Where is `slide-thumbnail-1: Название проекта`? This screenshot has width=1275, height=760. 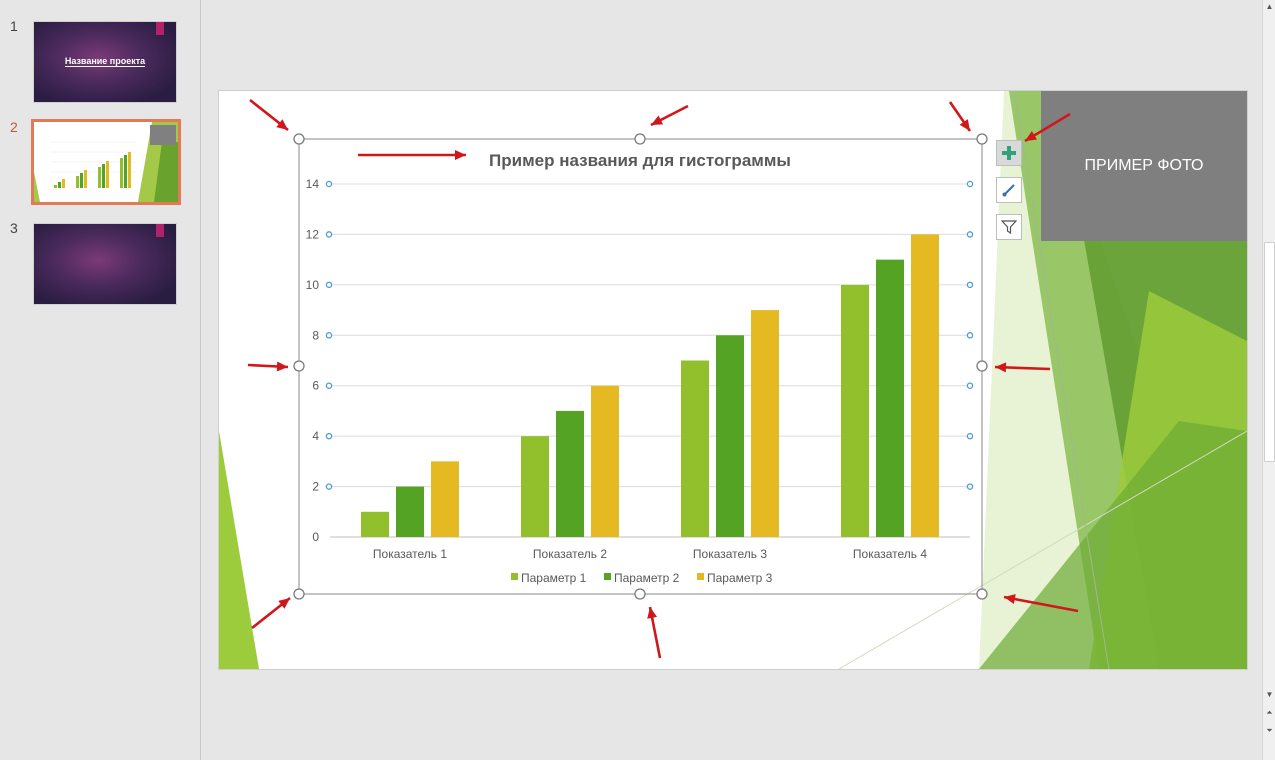 slide-thumbnail-1: Название проекта is located at coordinates (105, 62).